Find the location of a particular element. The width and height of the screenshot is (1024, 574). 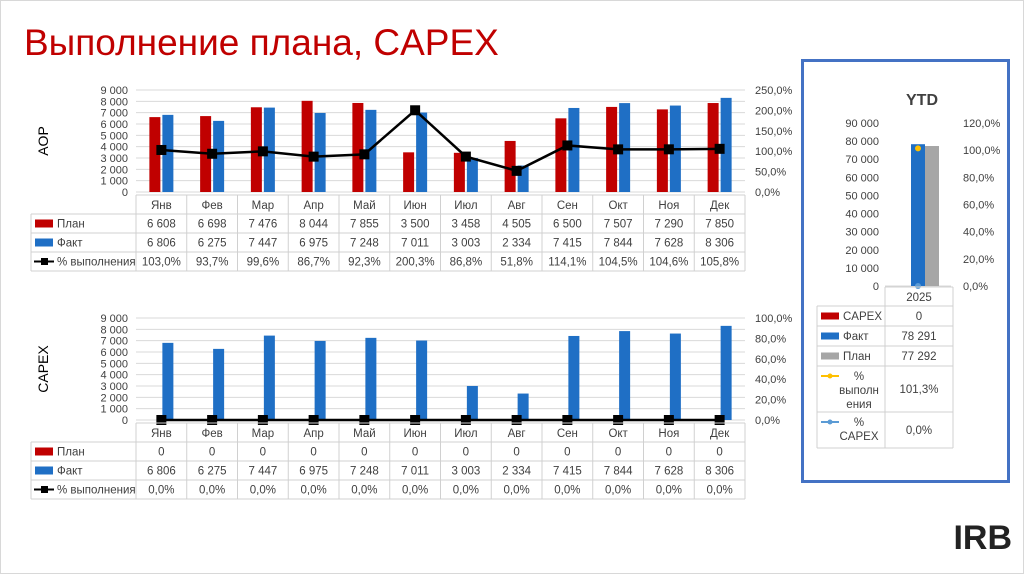

data-label: 200,3% is located at coordinates (415, 263).